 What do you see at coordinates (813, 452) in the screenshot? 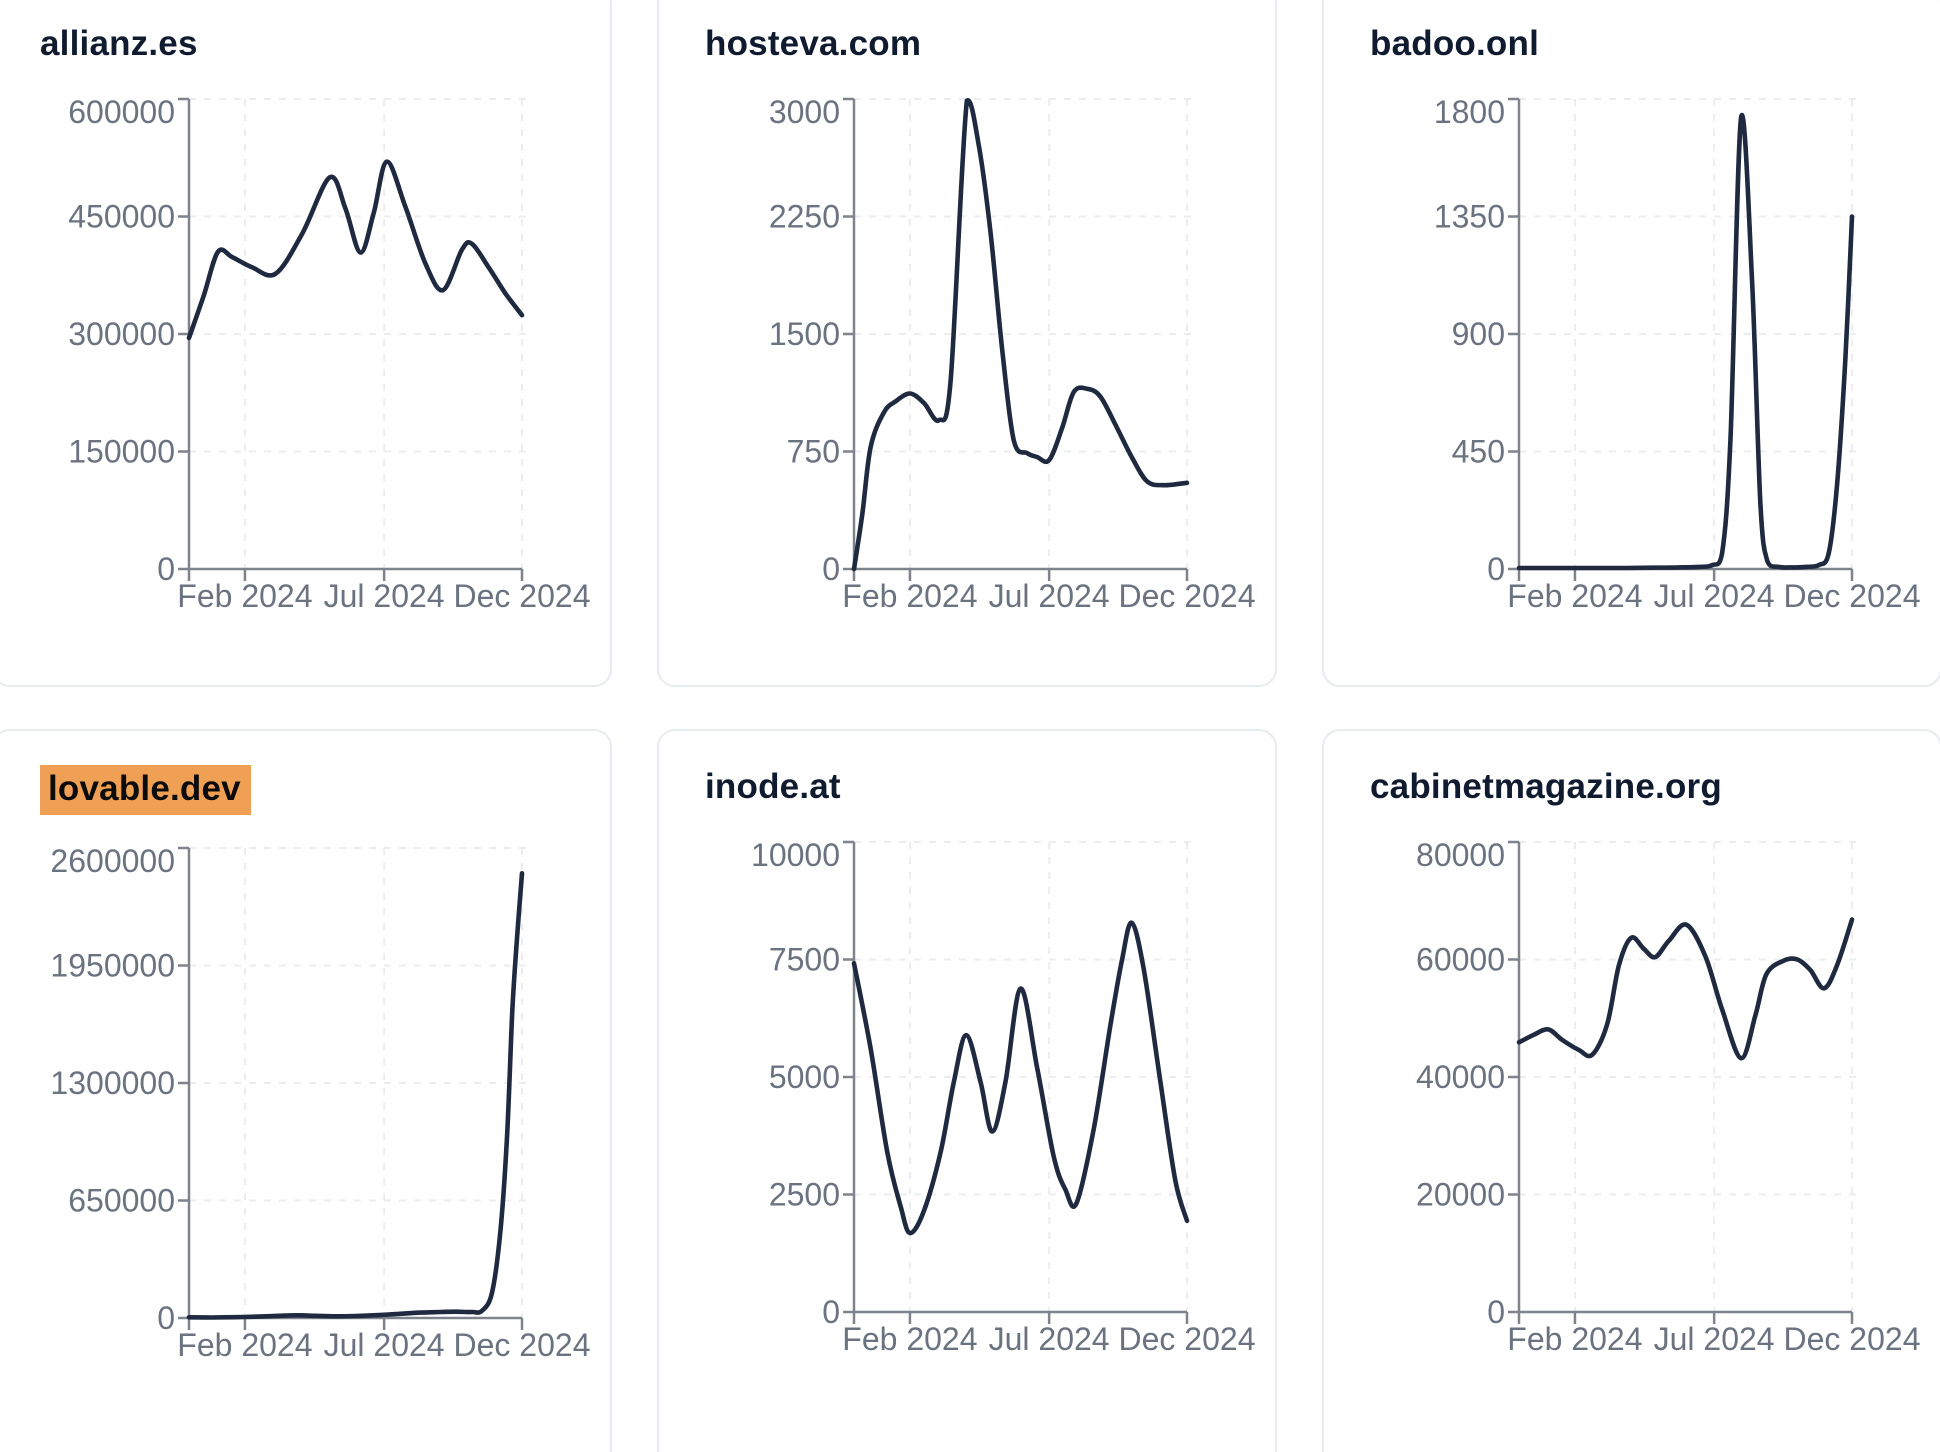
I see `y-tick-label: 750` at bounding box center [813, 452].